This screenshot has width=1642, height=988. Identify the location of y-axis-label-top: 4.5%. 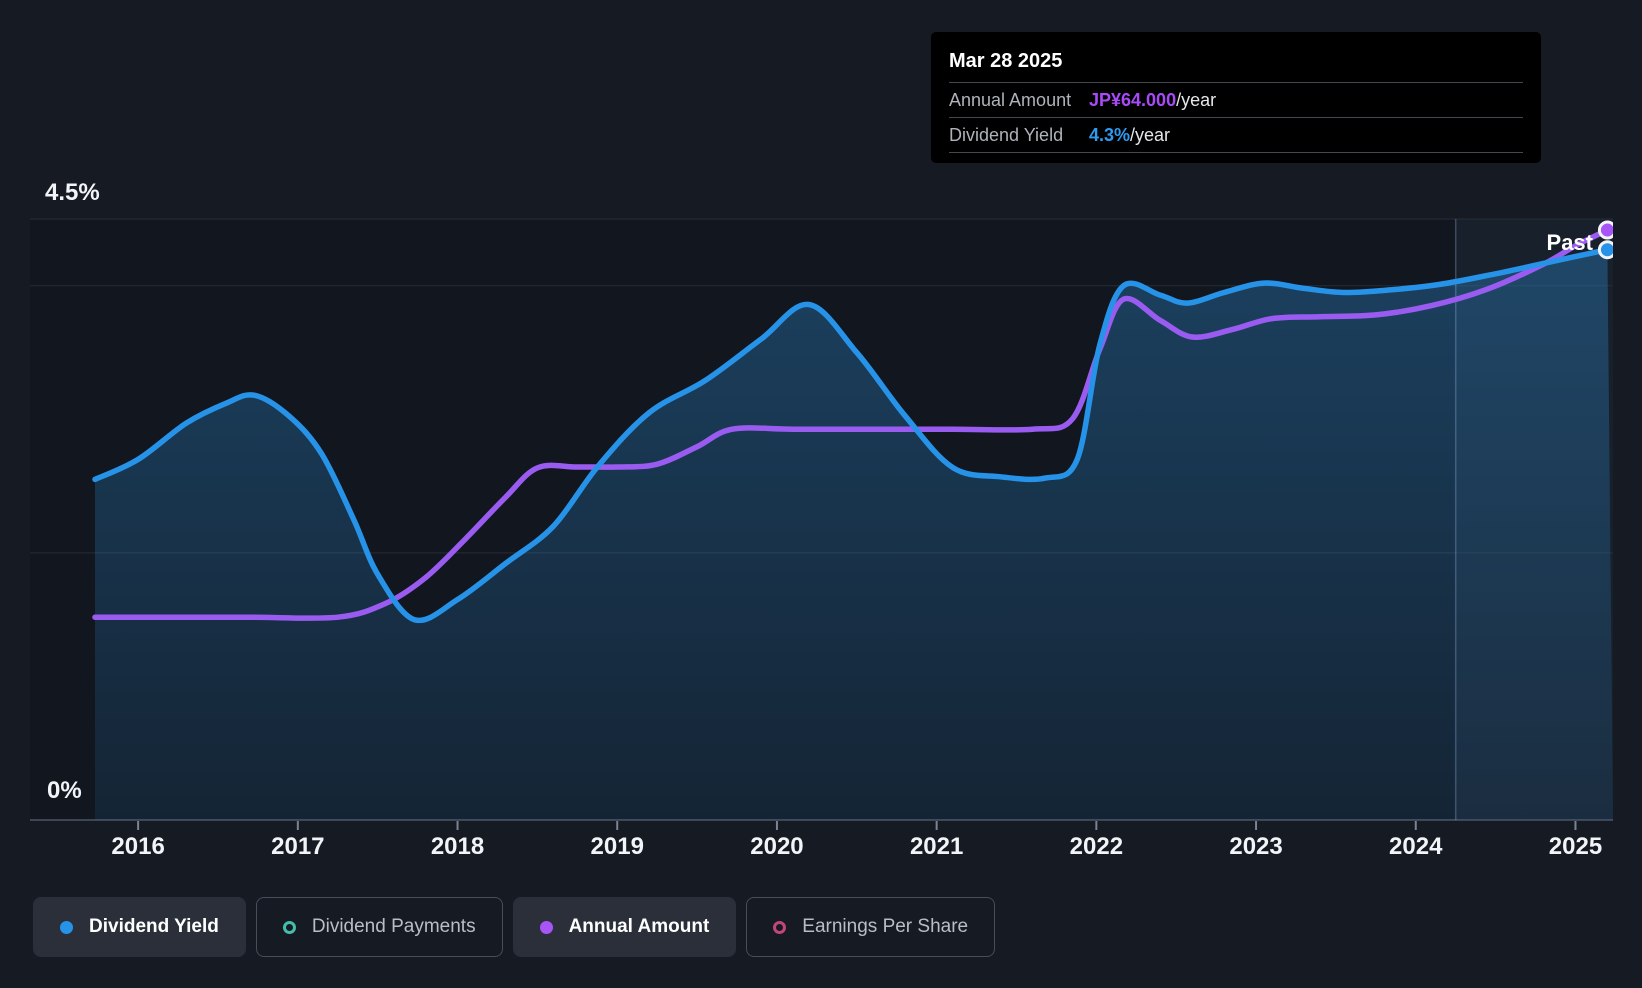
(72, 192).